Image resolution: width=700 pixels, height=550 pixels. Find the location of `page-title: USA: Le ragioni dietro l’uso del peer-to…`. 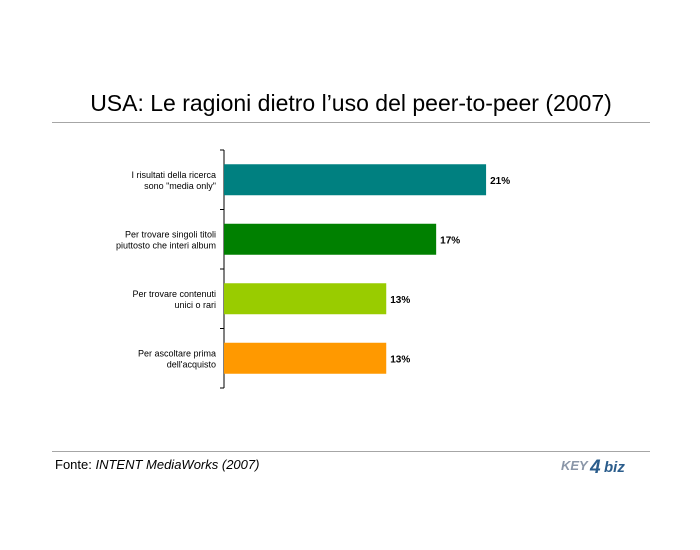

page-title: USA: Le ragioni dietro l’uso del peer-to… is located at coordinates (351, 103).